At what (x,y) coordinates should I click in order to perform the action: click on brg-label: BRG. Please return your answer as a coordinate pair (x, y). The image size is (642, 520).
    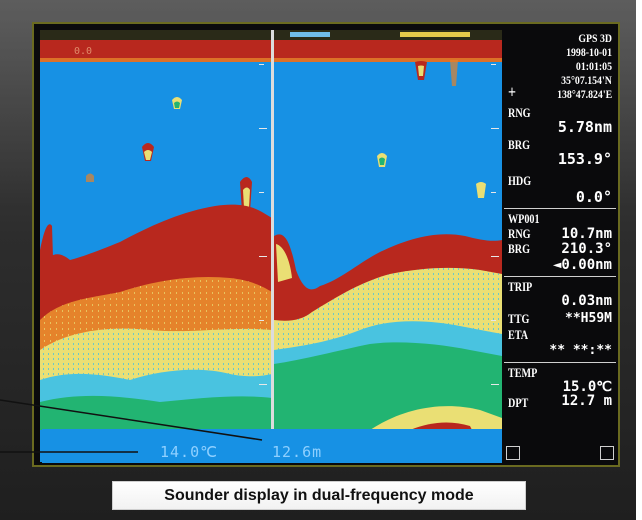
    Looking at the image, I should click on (519, 144).